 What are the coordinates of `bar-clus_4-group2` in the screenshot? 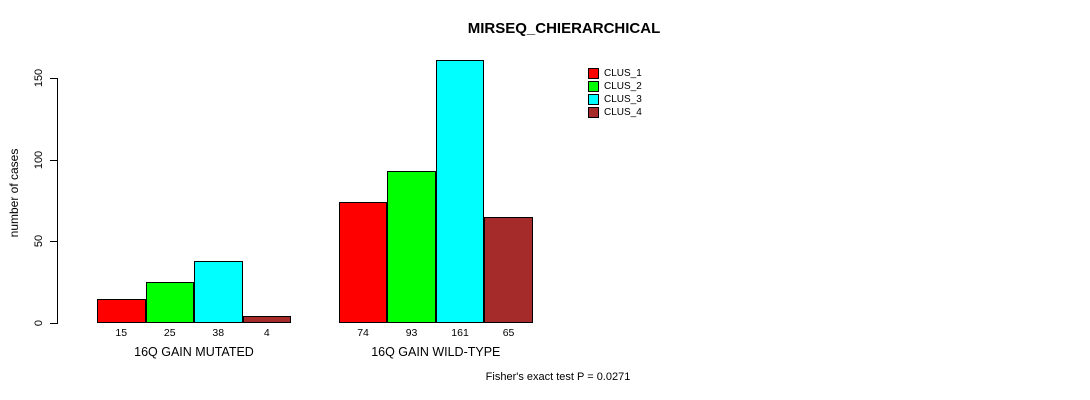 It's located at (508, 269).